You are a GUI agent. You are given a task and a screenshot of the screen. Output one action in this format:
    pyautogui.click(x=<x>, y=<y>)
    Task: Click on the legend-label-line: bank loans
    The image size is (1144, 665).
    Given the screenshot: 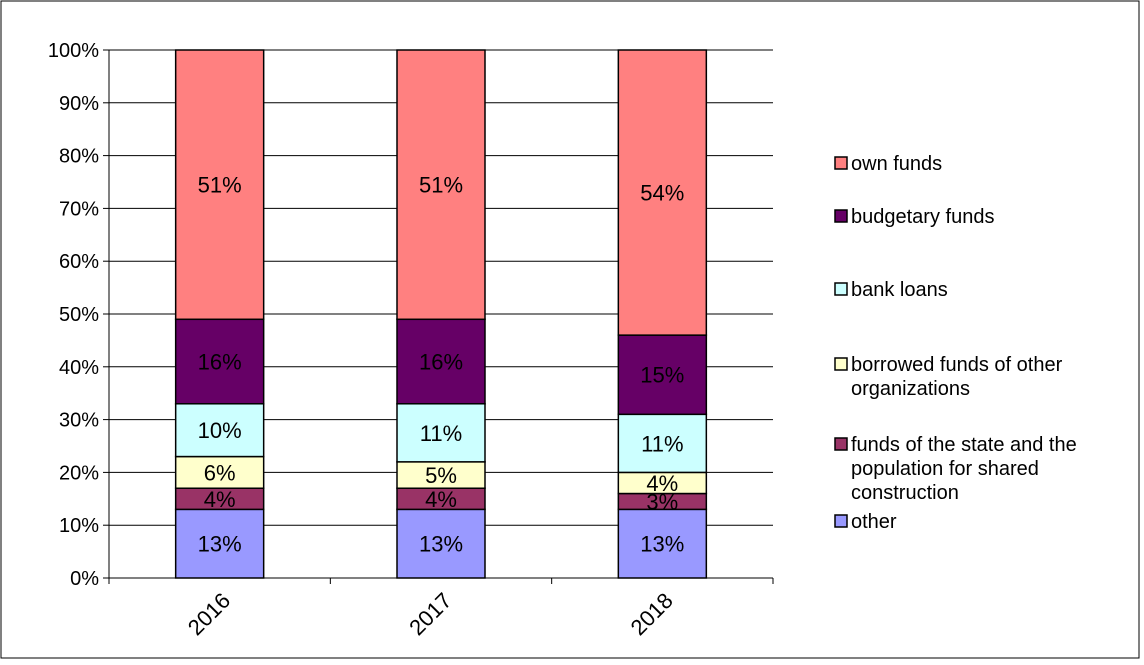 What is the action you would take?
    pyautogui.click(x=899, y=290)
    